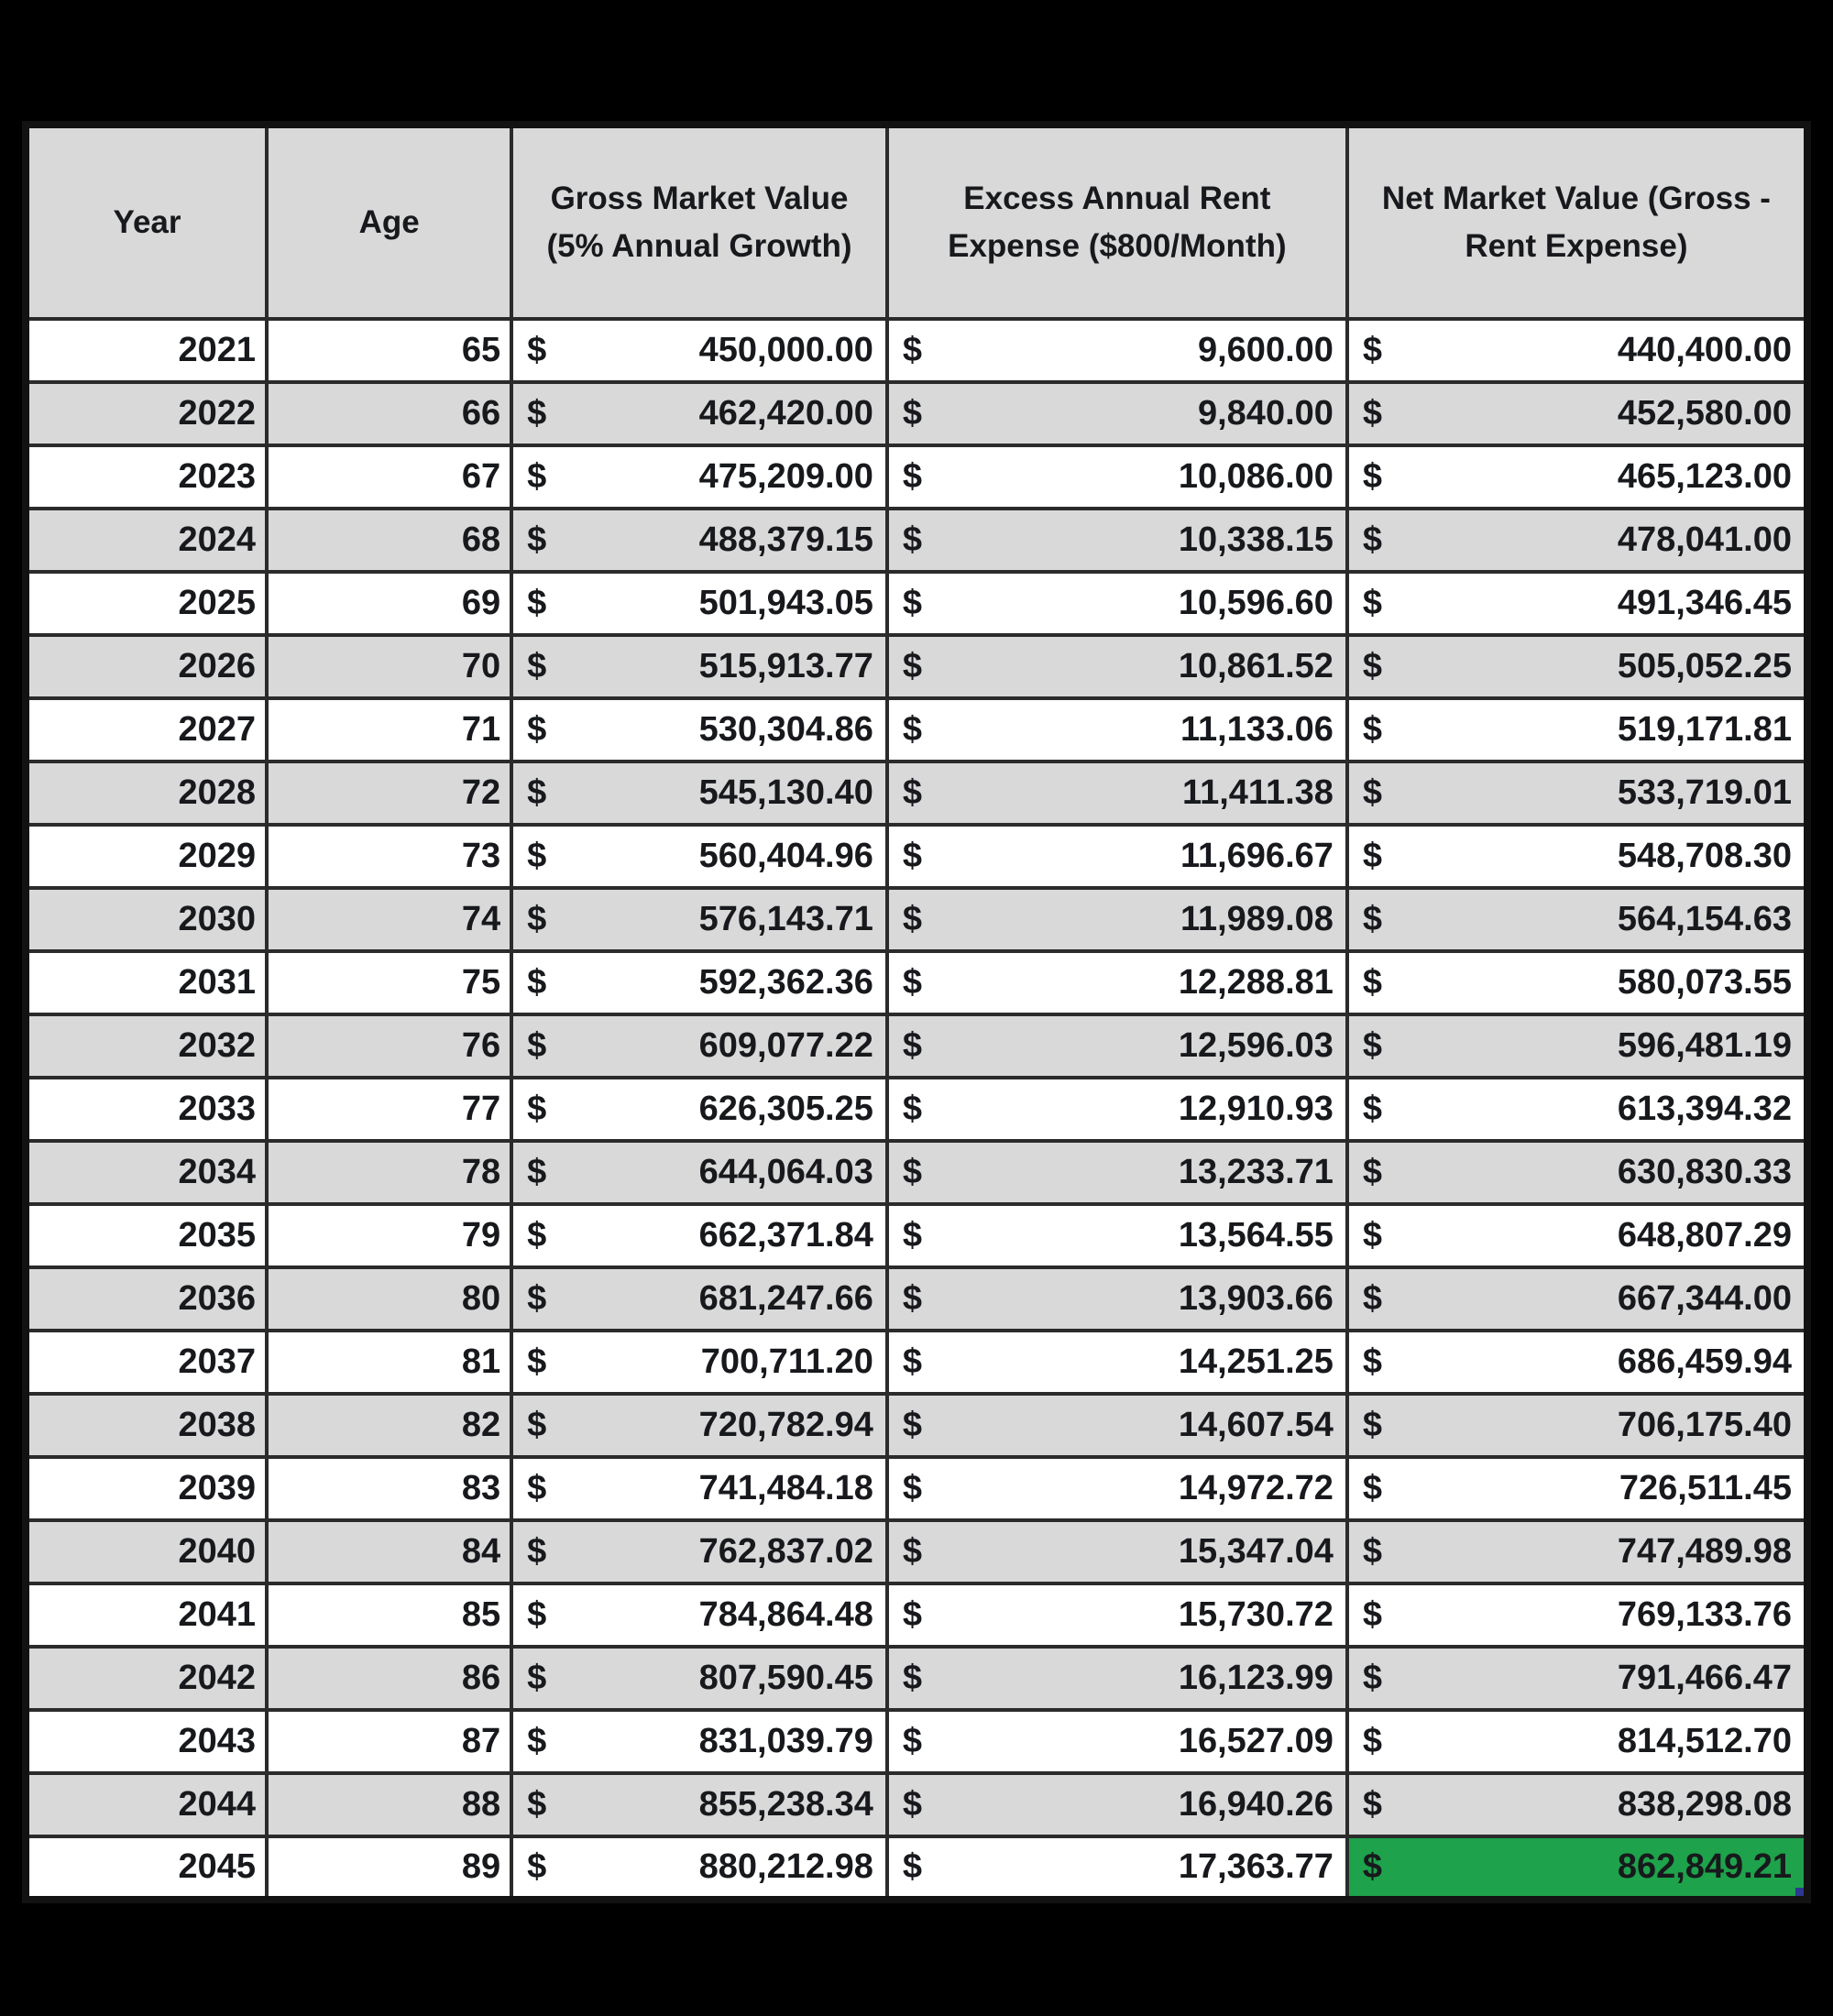  Describe the element at coordinates (1799, 1892) in the screenshot. I see `fill-handle` at that location.